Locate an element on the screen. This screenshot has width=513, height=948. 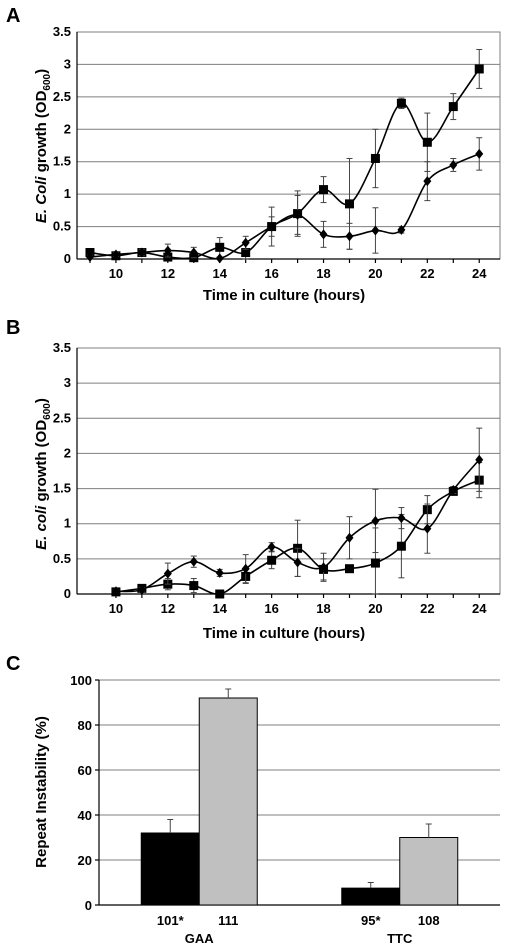
panel-a-y-title-suffix: ) is located at coordinates (41, 71).